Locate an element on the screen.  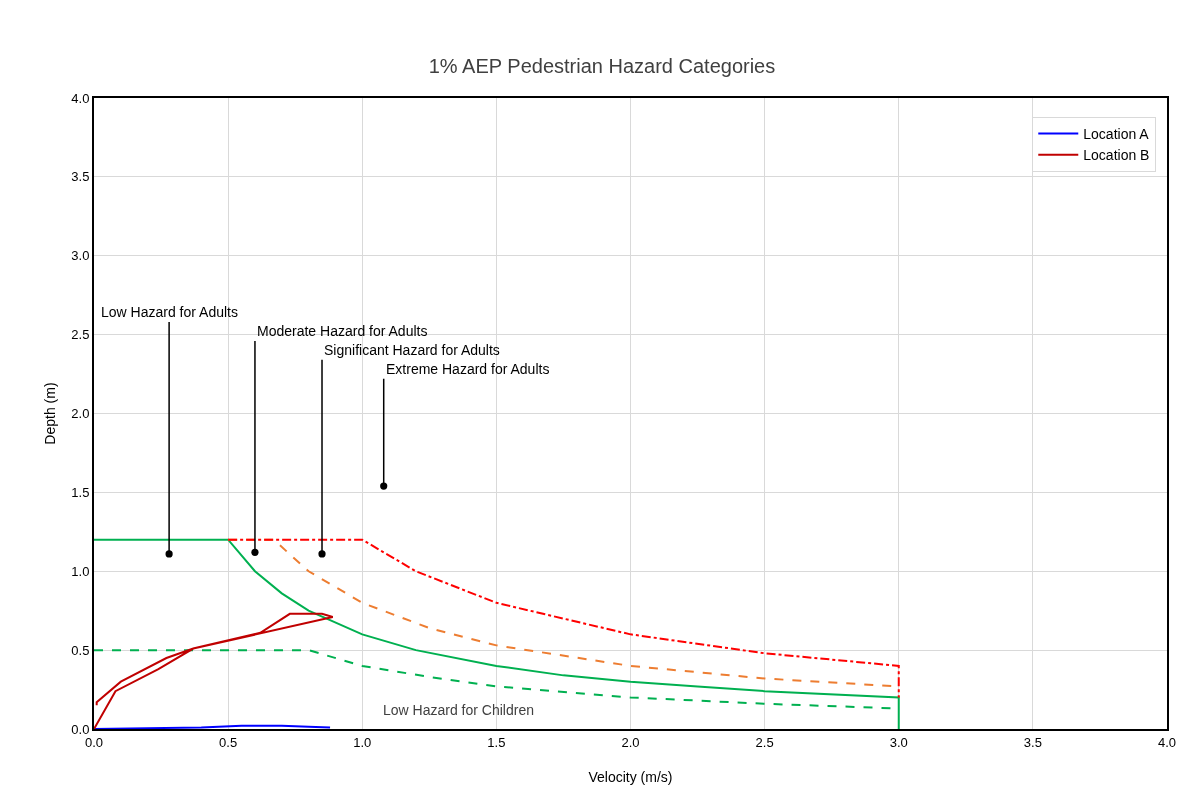
y-tick-label: 2.5 is located at coordinates (80, 335).